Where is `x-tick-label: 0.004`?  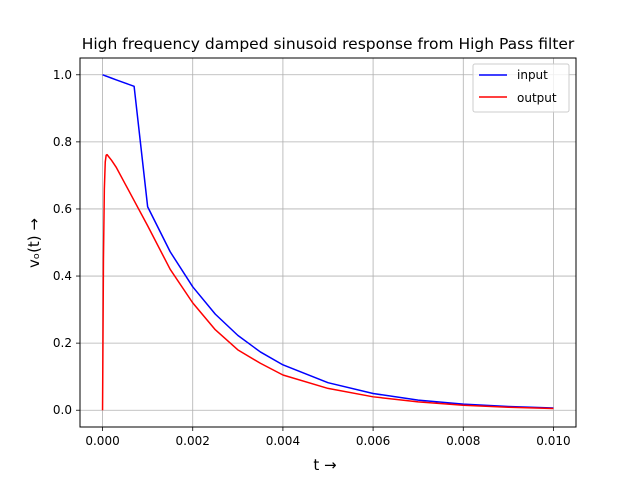
x-tick-label: 0.004 is located at coordinates (283, 441).